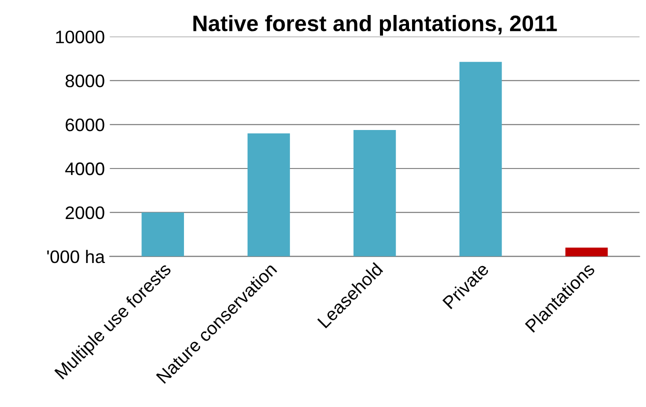 This screenshot has width=646, height=407. What do you see at coordinates (84, 169) in the screenshot?
I see `y-tick-label: 4000` at bounding box center [84, 169].